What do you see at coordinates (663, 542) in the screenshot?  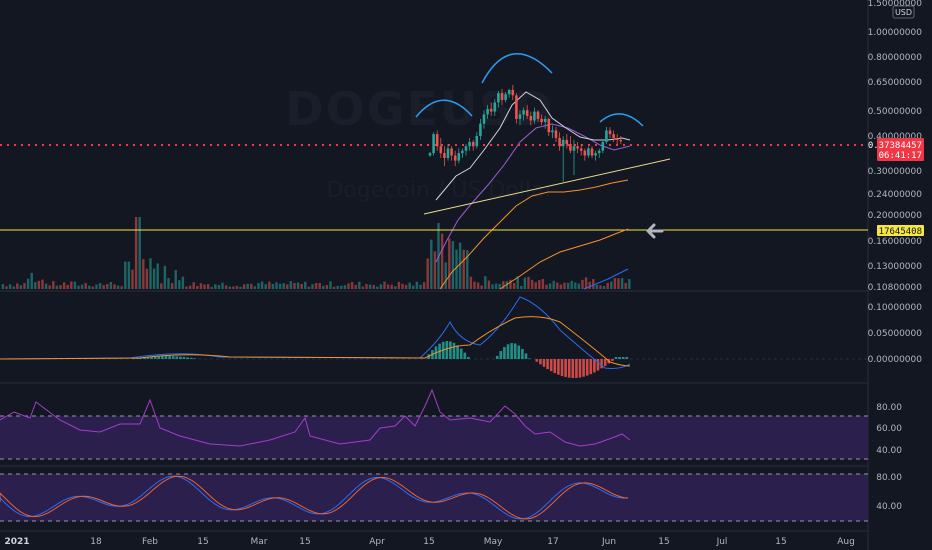 I see `time-tick: 15` at bounding box center [663, 542].